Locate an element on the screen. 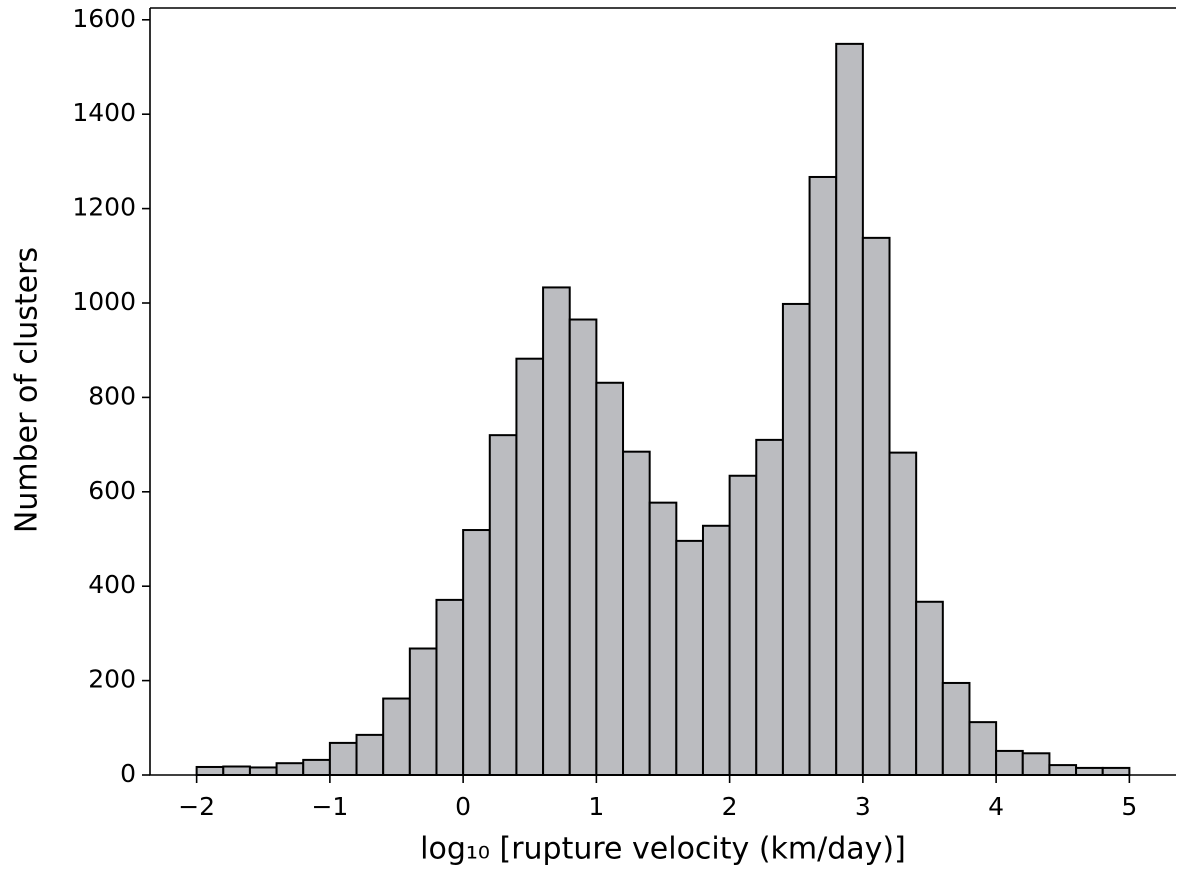  x-tick-label: 0 is located at coordinates (463, 806).